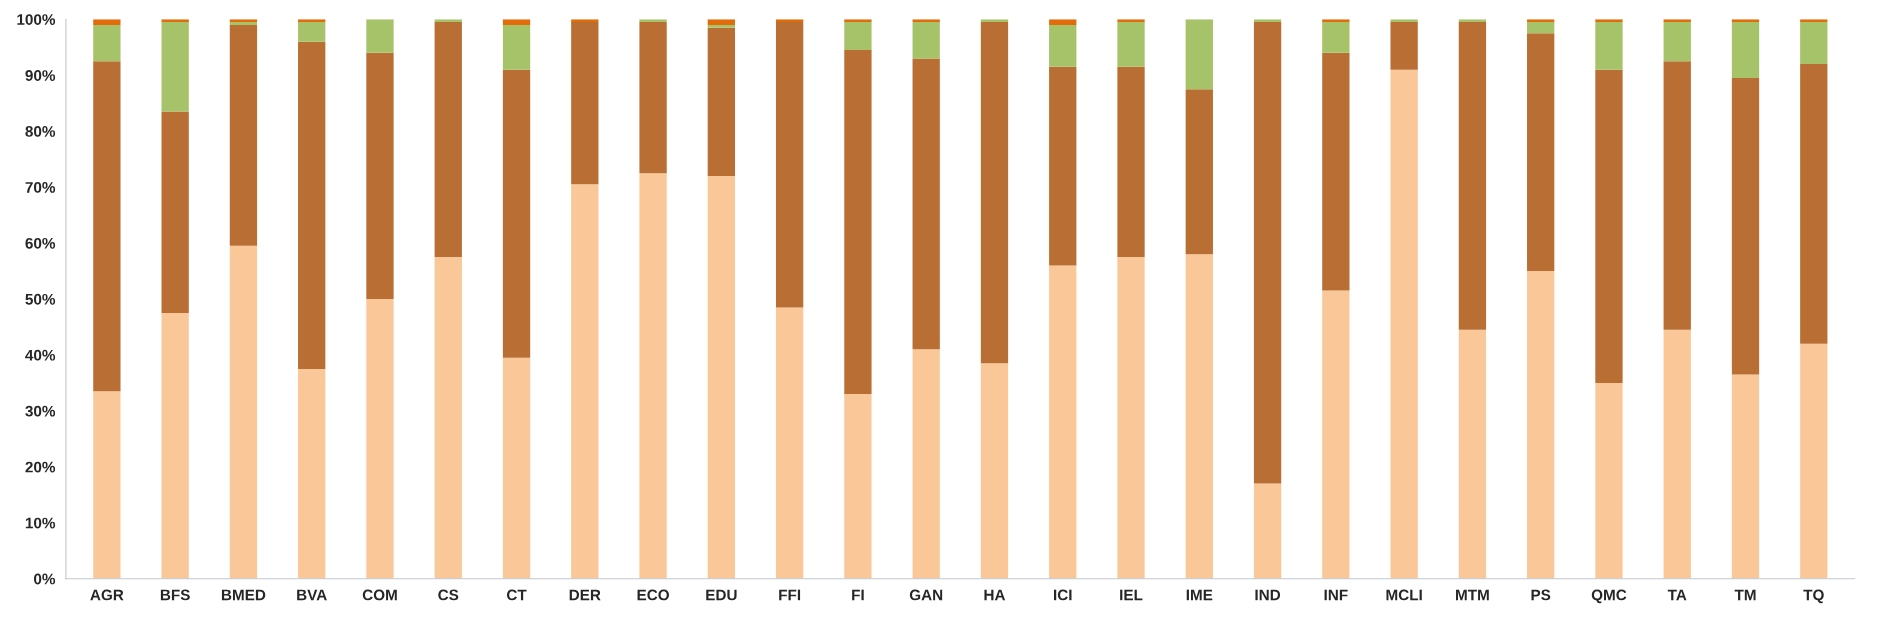 This screenshot has width=1883, height=643. What do you see at coordinates (1131, 595) in the screenshot?
I see `x-tick-label: IEL` at bounding box center [1131, 595].